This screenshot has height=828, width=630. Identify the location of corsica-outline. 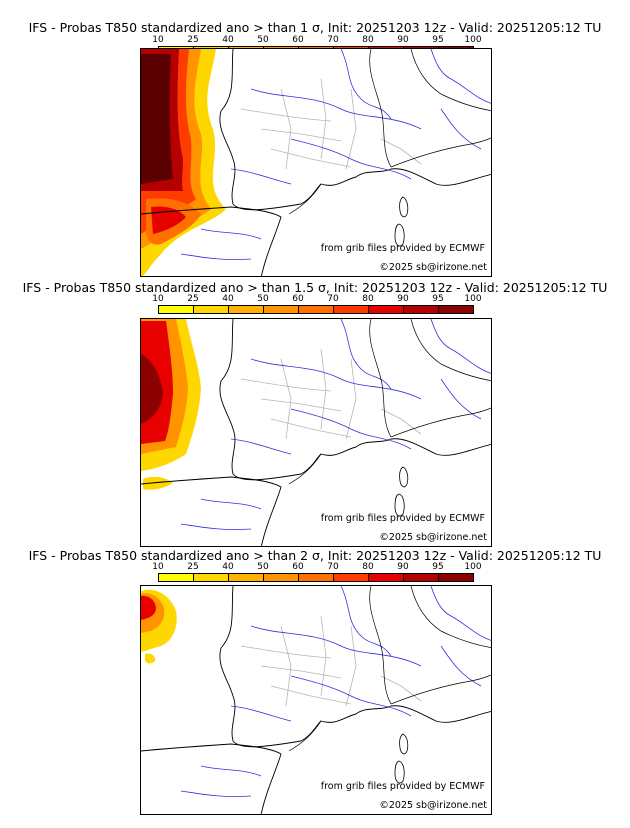
(404, 207).